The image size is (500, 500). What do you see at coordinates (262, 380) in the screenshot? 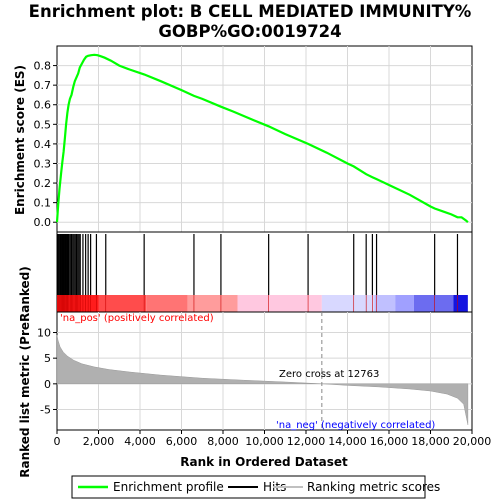
I see `ranking-metric-area` at bounding box center [262, 380].